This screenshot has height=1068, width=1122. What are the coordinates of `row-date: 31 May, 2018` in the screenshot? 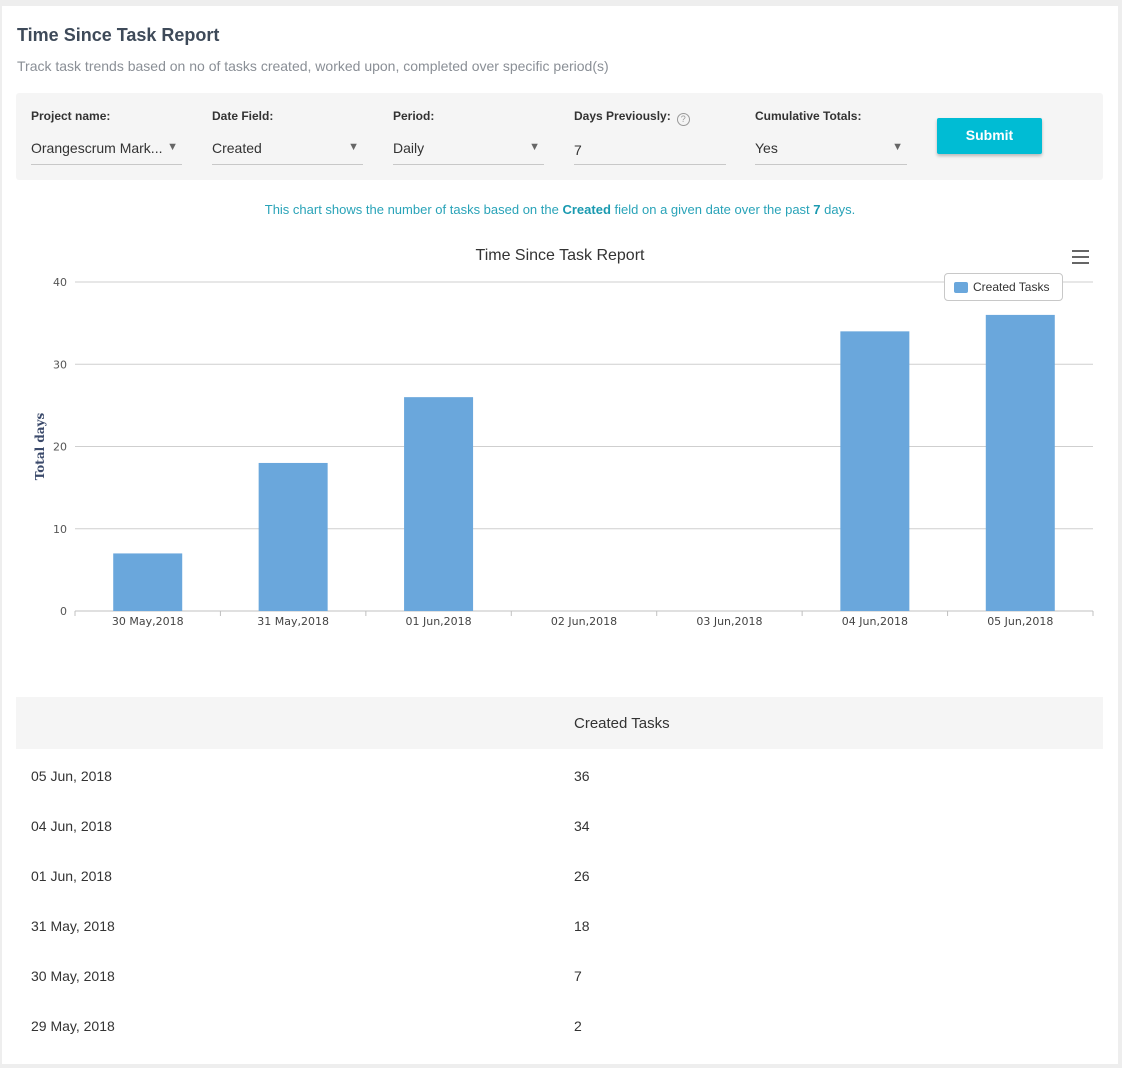 It's located at (73, 926).